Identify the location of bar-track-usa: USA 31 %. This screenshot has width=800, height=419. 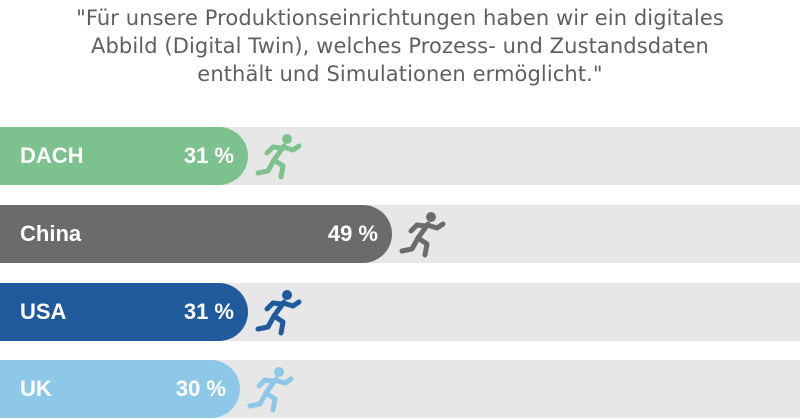
(400, 312).